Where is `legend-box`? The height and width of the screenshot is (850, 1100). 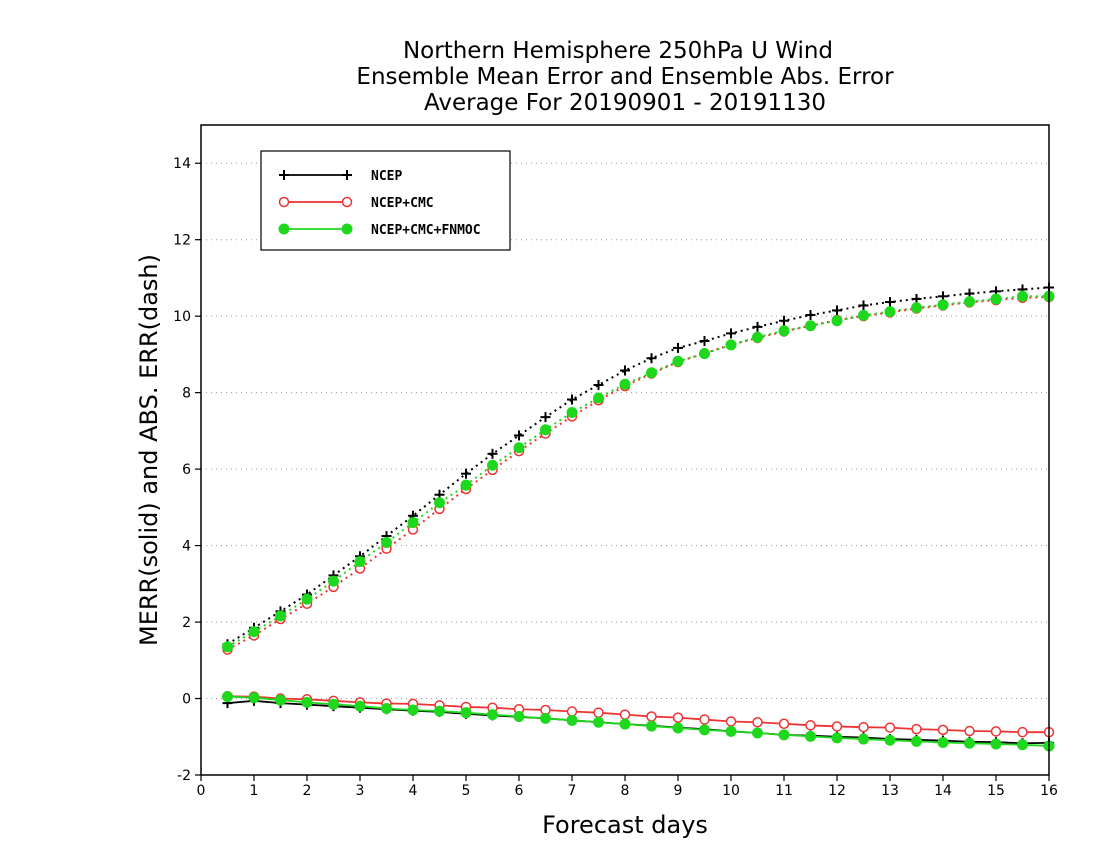
legend-box is located at coordinates (385, 200).